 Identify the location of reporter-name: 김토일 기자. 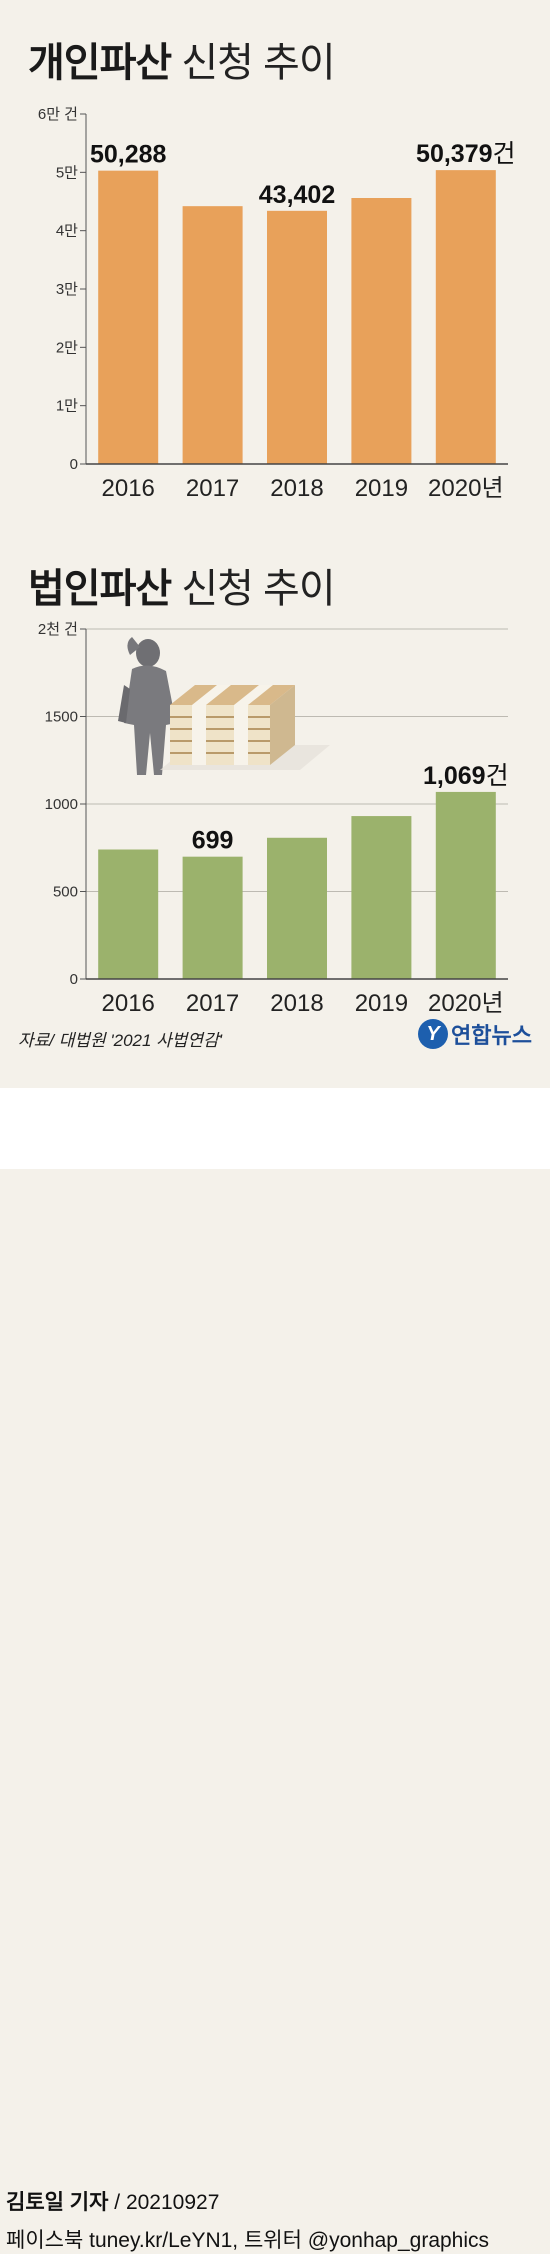
(57, 2202).